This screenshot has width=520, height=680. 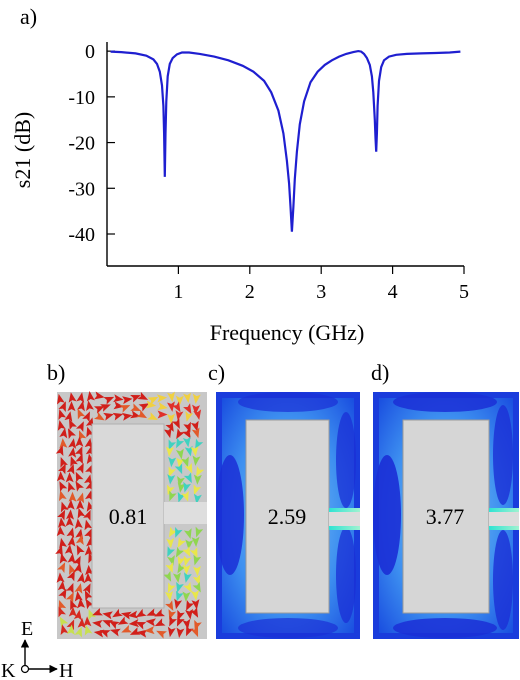 I want to click on k-label: K, so click(x=8, y=670).